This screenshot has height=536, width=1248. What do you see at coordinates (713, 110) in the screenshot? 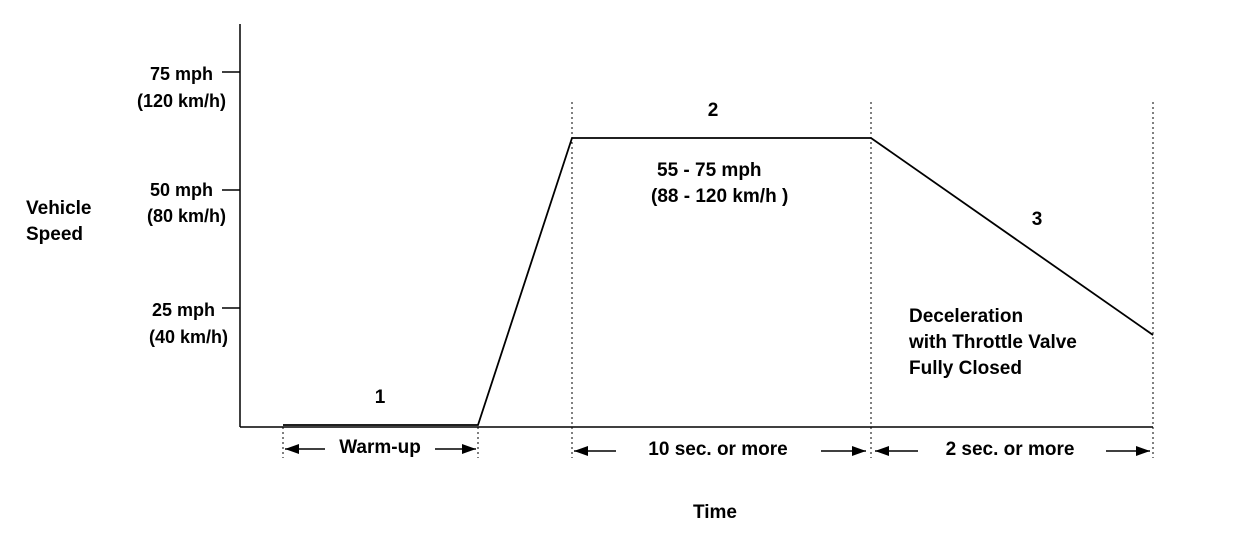
I see `phase-2-number: 2` at bounding box center [713, 110].